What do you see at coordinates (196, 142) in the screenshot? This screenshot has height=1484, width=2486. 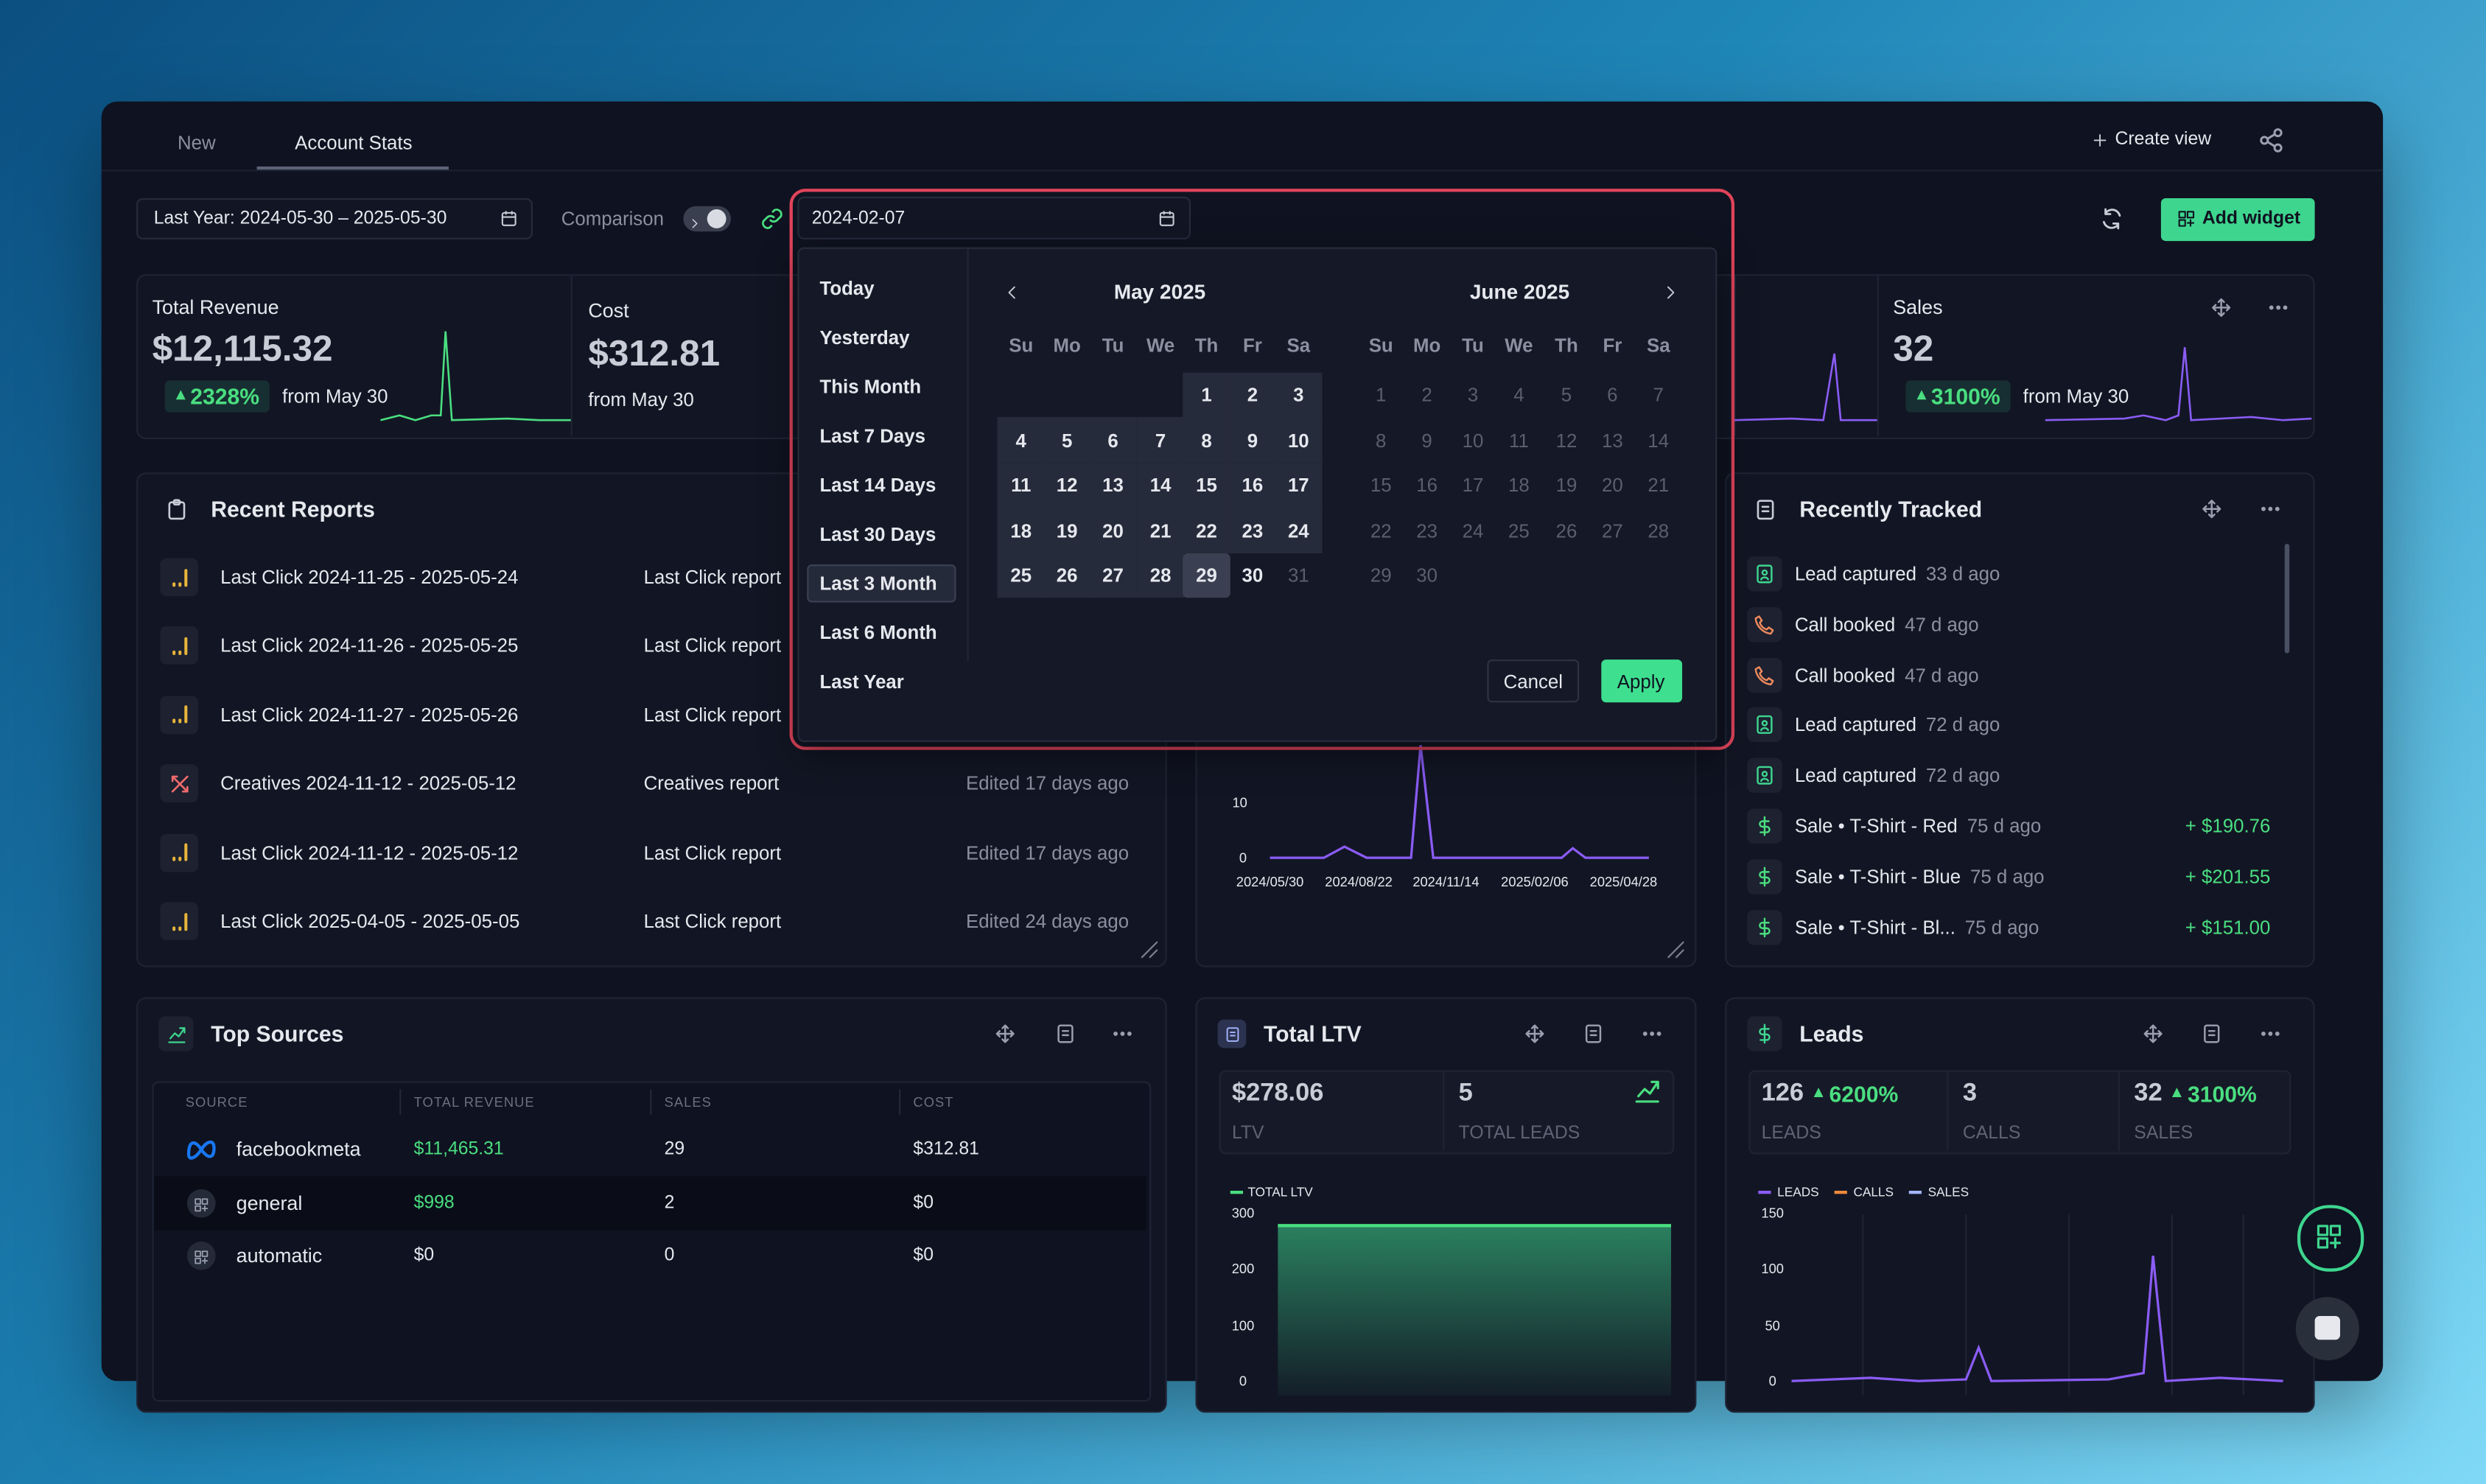 I see `tab: New` at bounding box center [196, 142].